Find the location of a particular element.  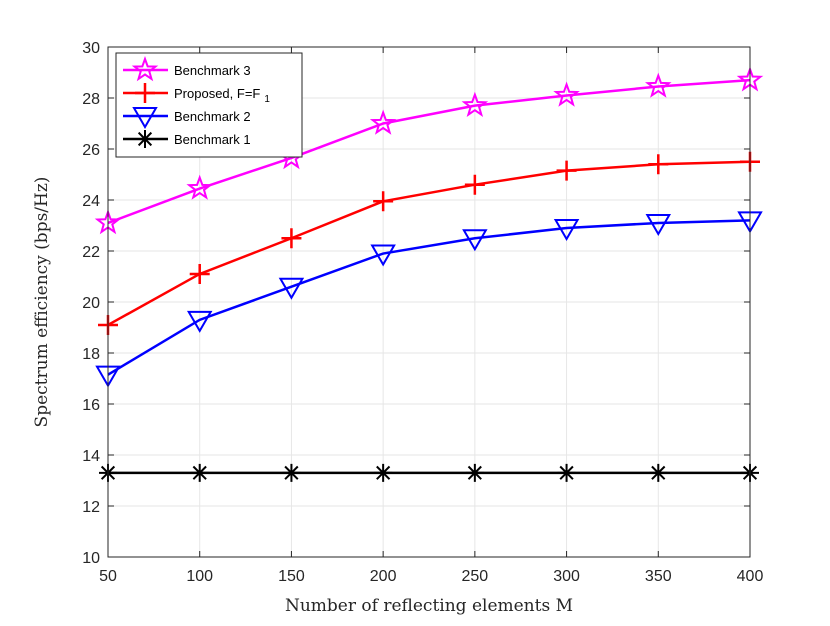

legend-label-text: Proposed, F=F is located at coordinates (217, 93).